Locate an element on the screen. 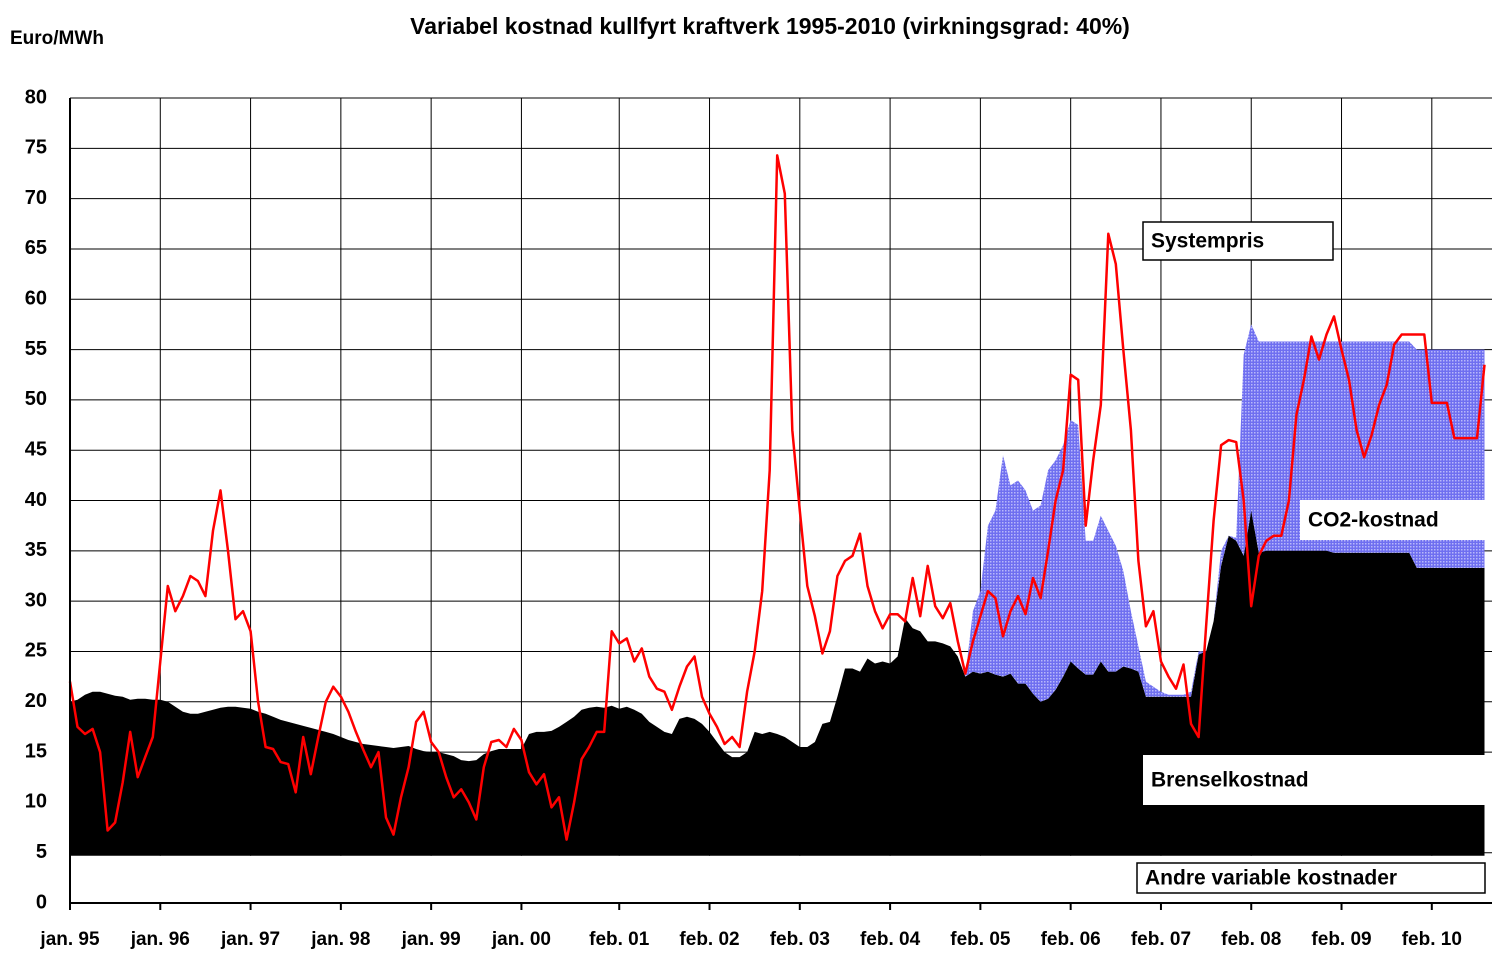 Image resolution: width=1492 pixels, height=953 pixels. x-tick-label: feb. 07 is located at coordinates (1161, 939).